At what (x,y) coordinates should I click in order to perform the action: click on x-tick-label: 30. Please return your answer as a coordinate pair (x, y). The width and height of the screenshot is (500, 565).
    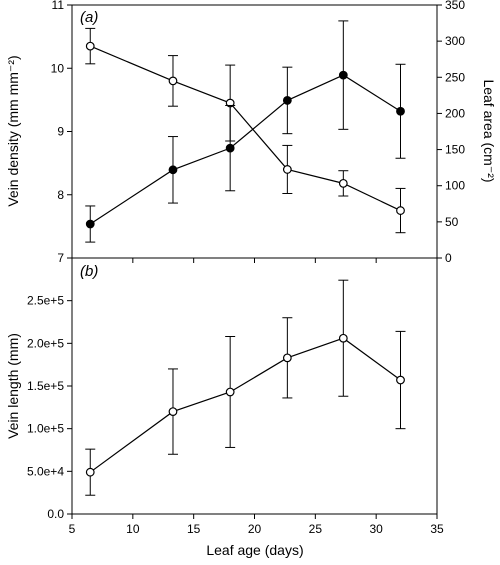
    Looking at the image, I should click on (376, 529).